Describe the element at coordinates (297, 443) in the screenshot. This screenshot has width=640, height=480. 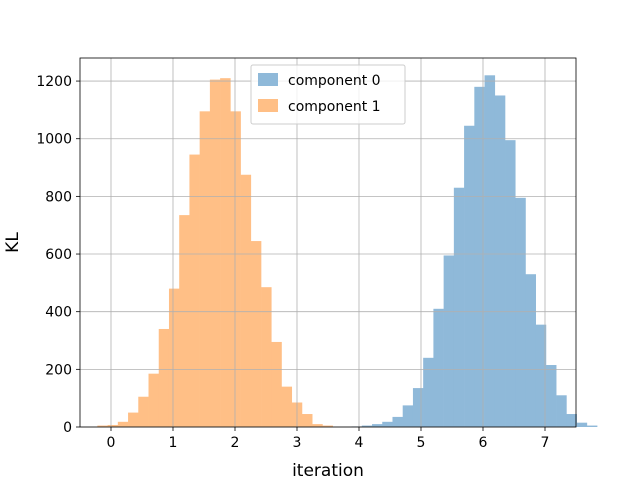
I see `x-tick-label-3: 3` at that location.